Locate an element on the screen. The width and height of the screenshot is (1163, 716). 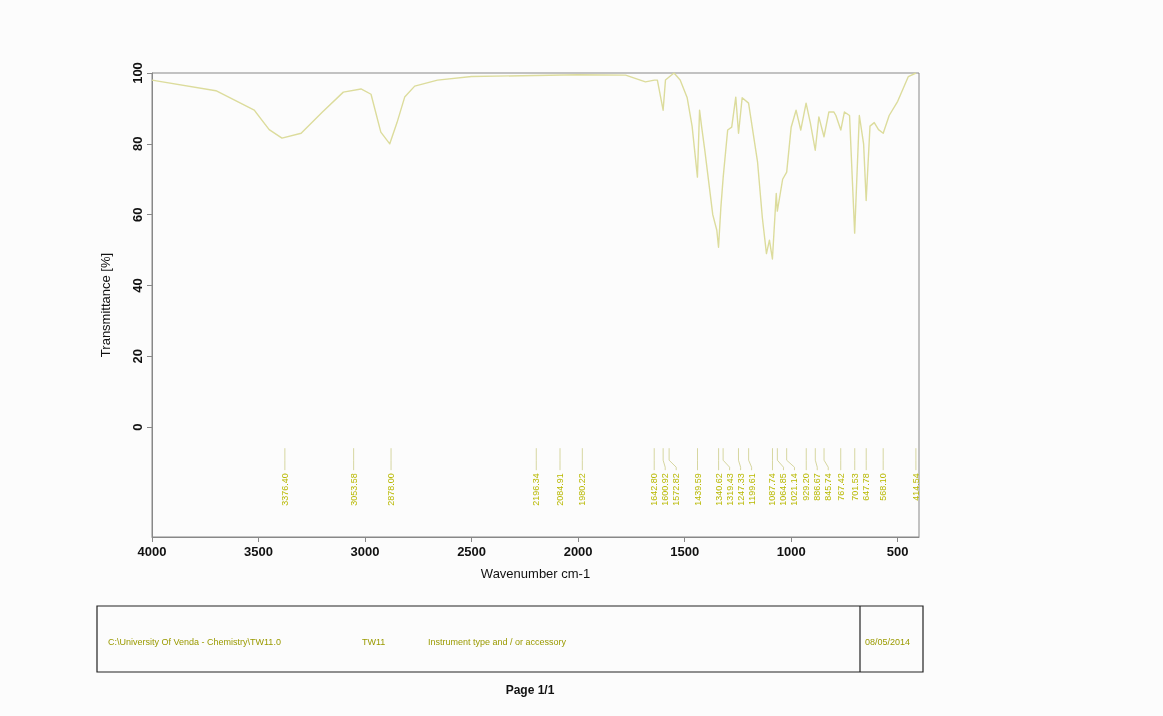
ref-line-label: 414.54 is located at coordinates (915, 487).